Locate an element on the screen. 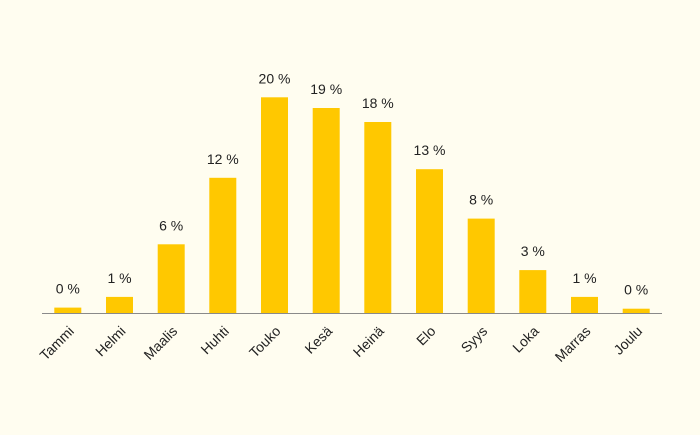 The width and height of the screenshot is (700, 435). data-label-elo: 13 % is located at coordinates (430, 150).